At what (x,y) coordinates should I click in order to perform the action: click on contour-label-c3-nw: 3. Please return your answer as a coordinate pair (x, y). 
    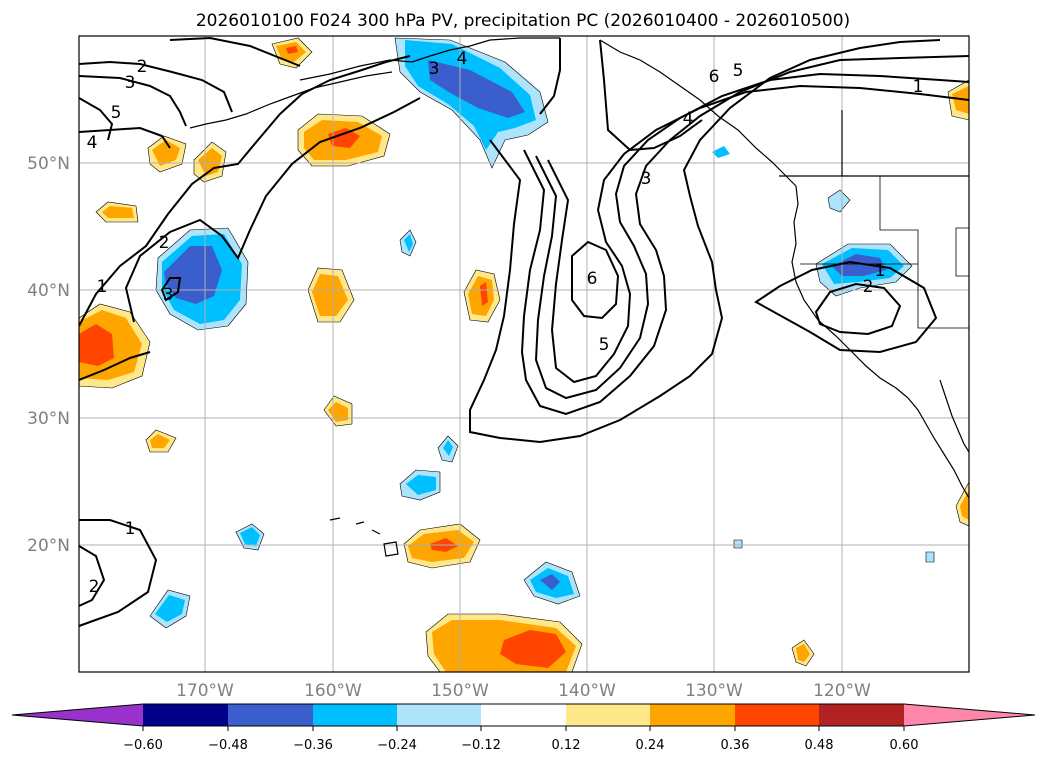
    Looking at the image, I should click on (130, 83).